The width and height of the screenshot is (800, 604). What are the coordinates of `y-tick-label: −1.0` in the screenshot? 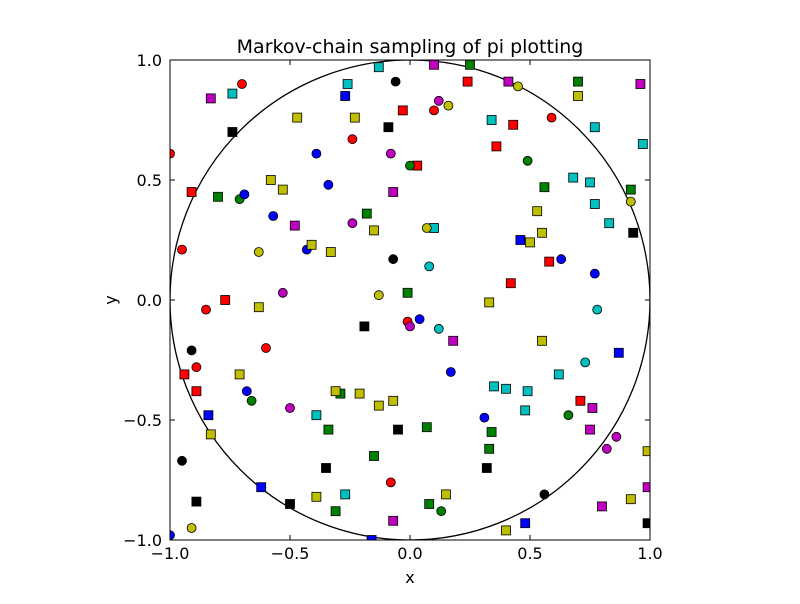 It's located at (142, 540).